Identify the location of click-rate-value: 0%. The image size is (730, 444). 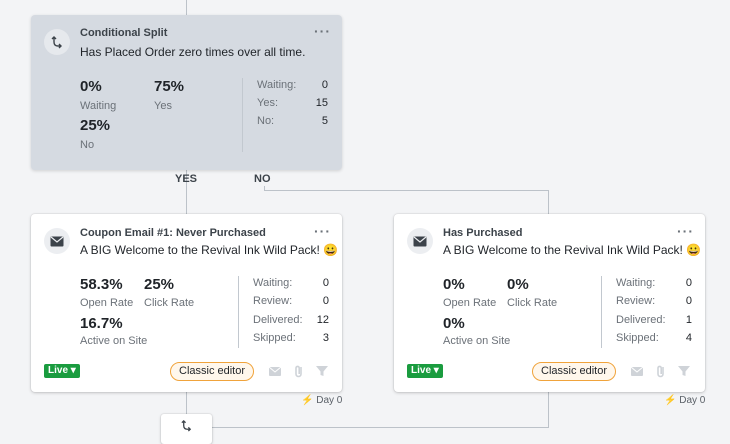
(518, 284).